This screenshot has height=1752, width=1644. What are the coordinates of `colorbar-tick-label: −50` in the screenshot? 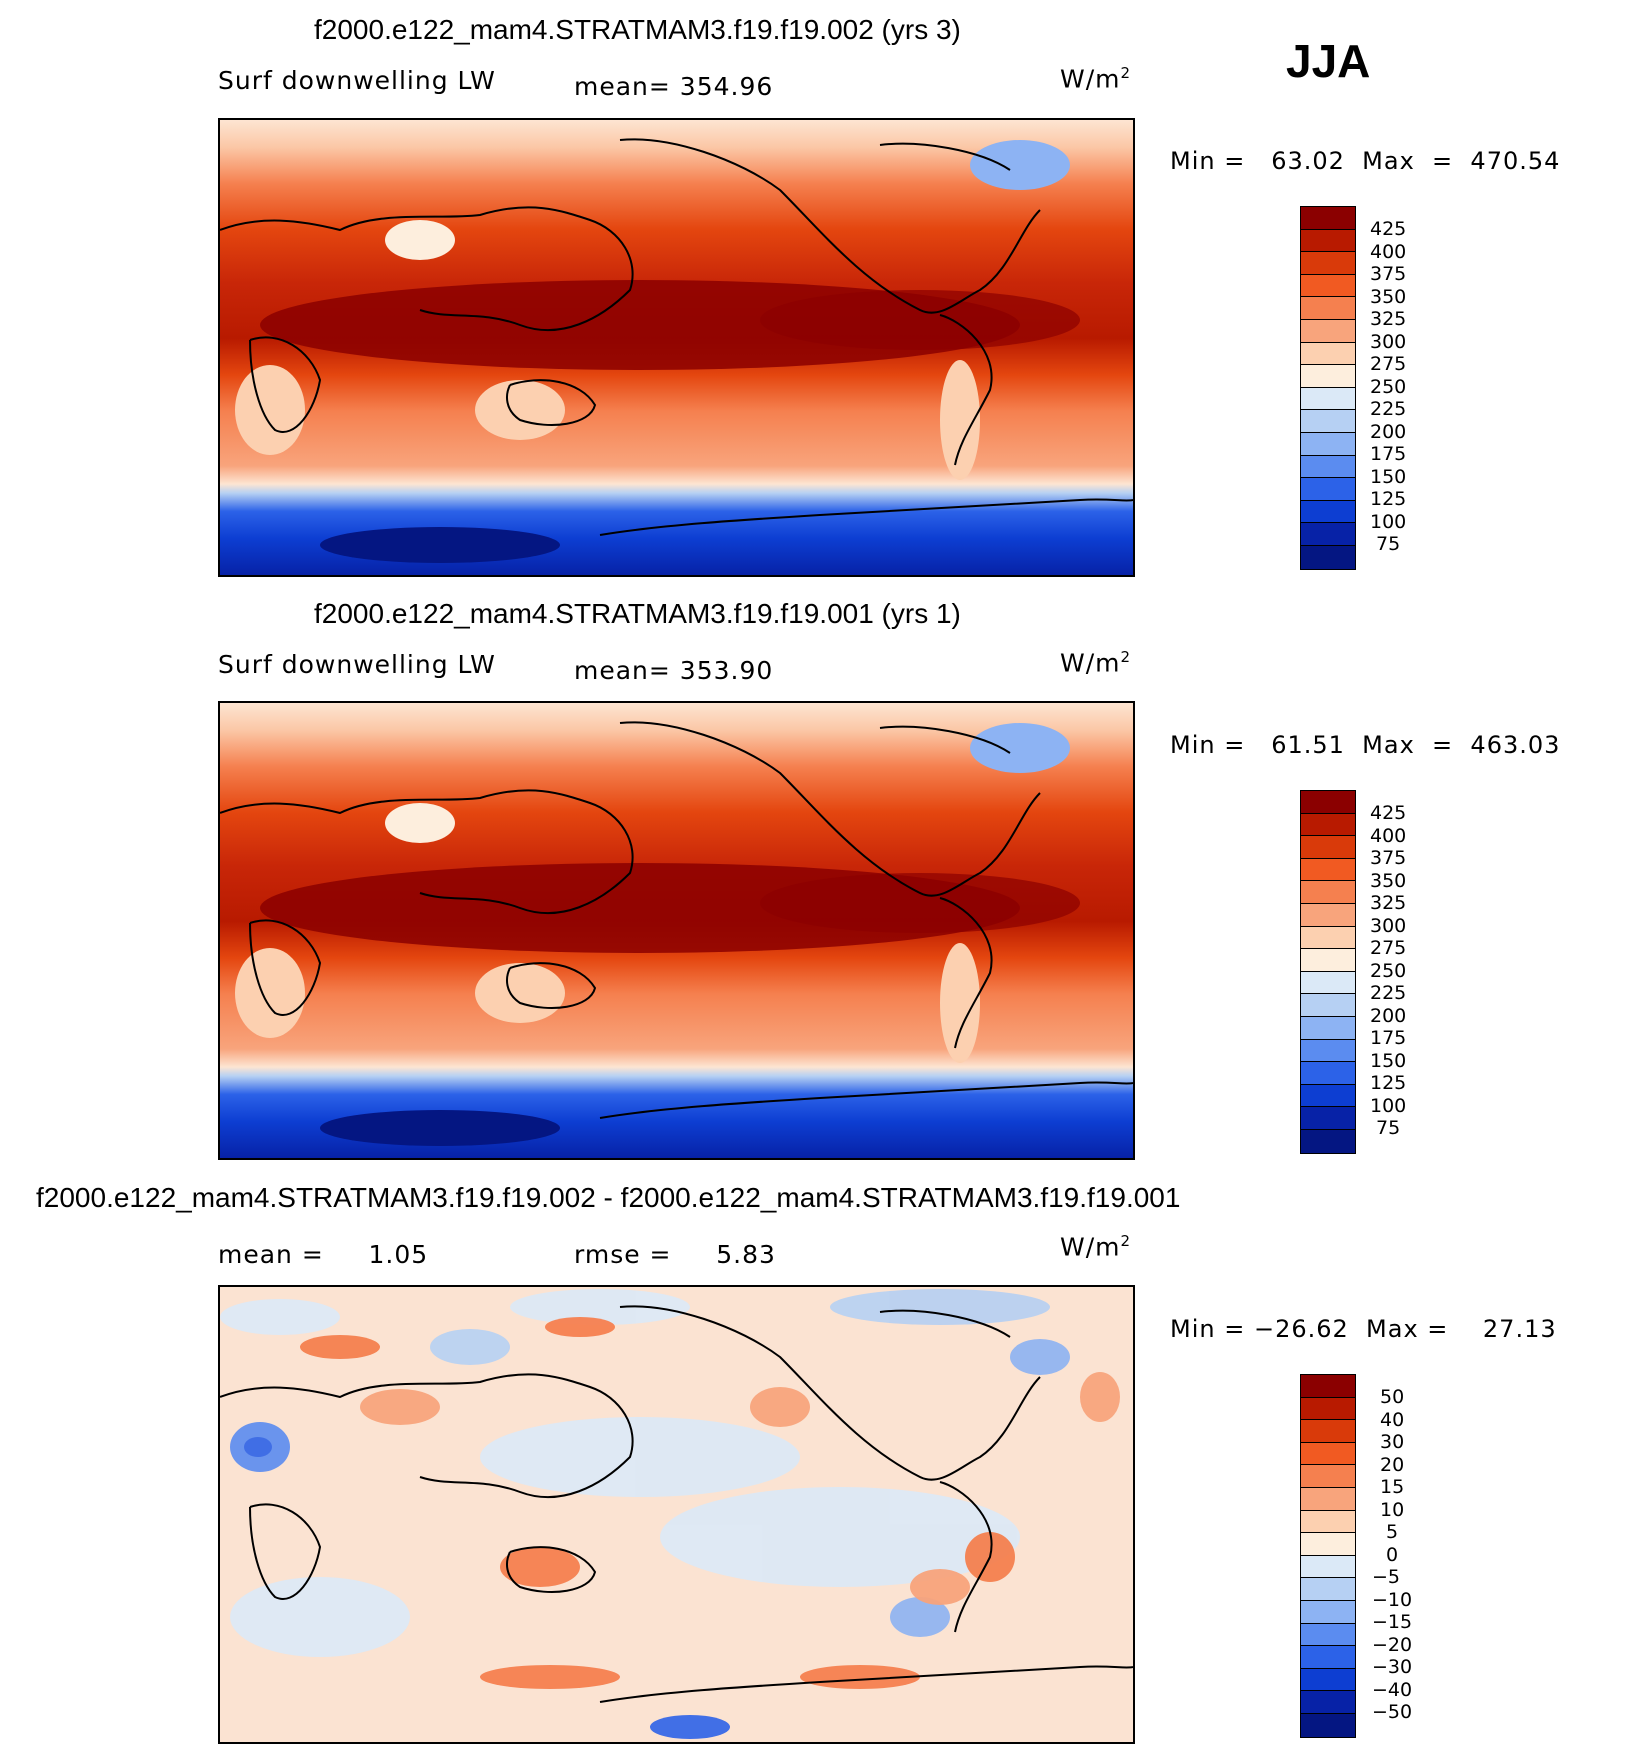 It's located at (1392, 1712).